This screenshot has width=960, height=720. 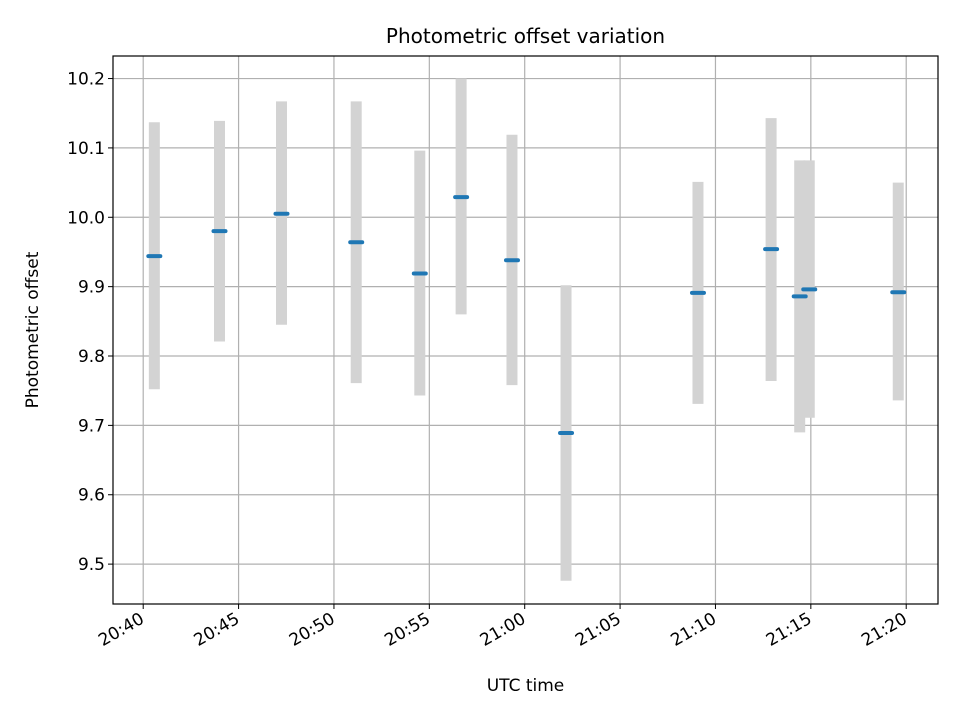 I want to click on y-tick-label: 10.1, so click(x=86, y=149).